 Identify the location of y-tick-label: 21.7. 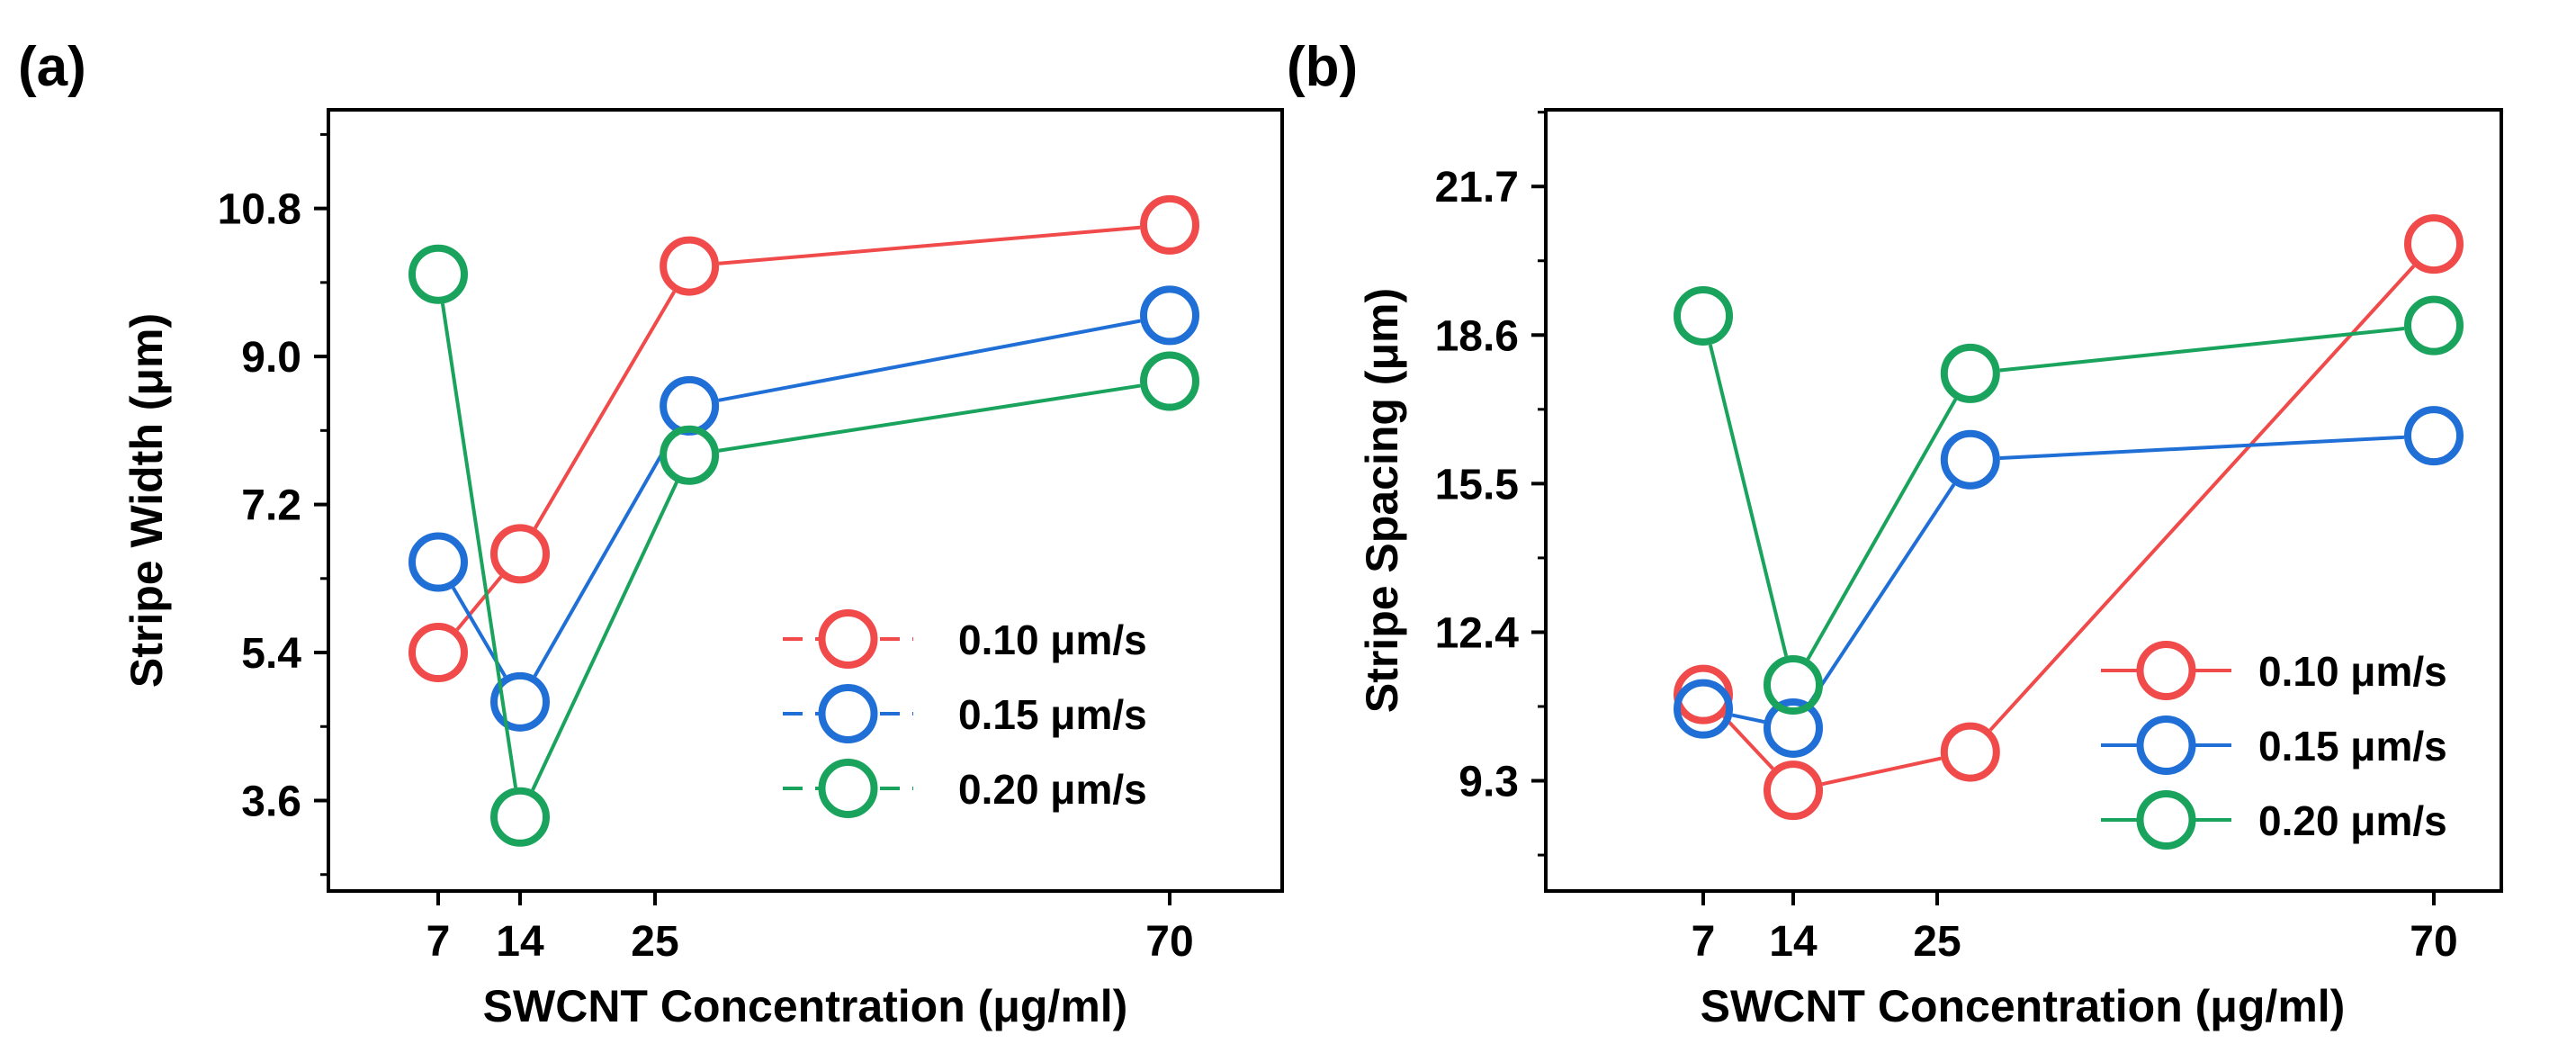
(1477, 188).